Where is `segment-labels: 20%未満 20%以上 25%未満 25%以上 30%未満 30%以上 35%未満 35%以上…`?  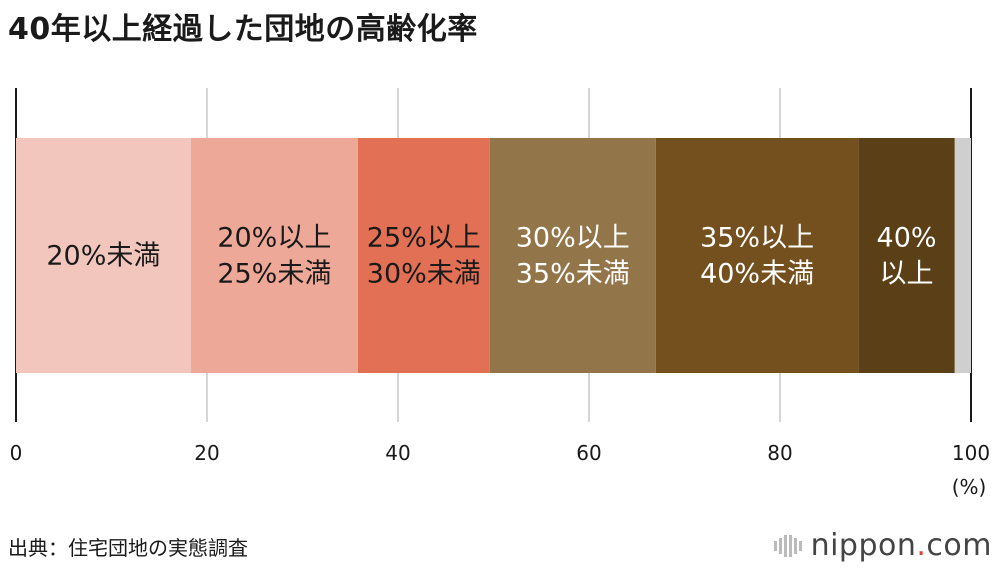 segment-labels: 20%未満 20%以上 25%未満 25%以上 30%未満 30%以上 35%未満 35%以上… is located at coordinates (491, 256).